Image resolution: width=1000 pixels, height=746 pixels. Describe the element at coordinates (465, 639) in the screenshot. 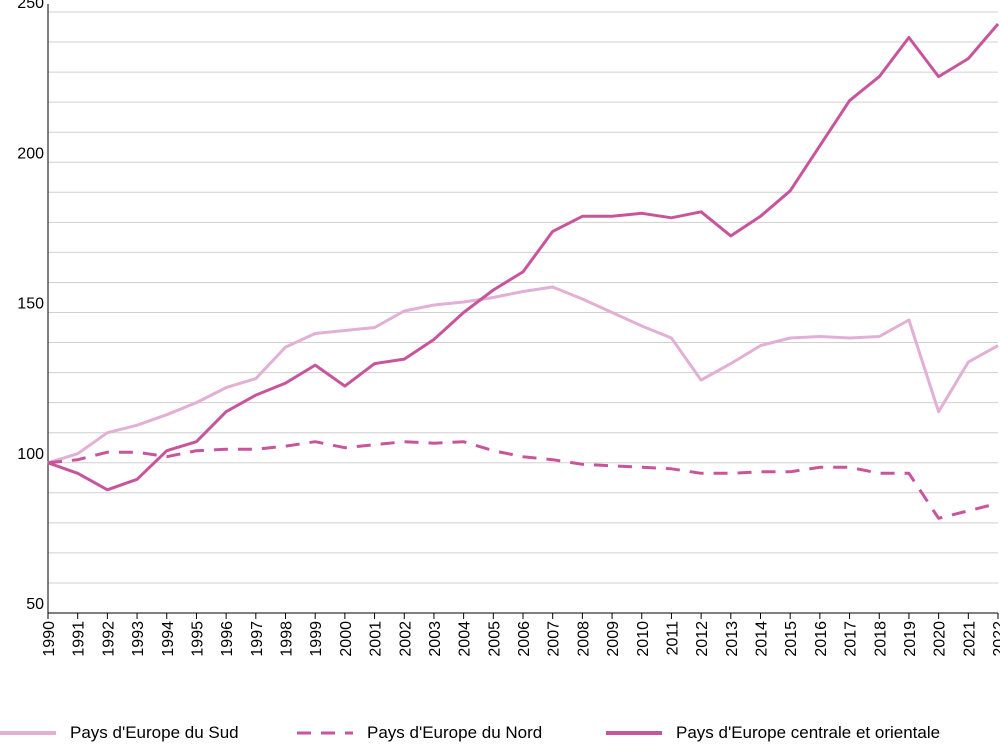

I see `x-tick-label: 2004` at that location.